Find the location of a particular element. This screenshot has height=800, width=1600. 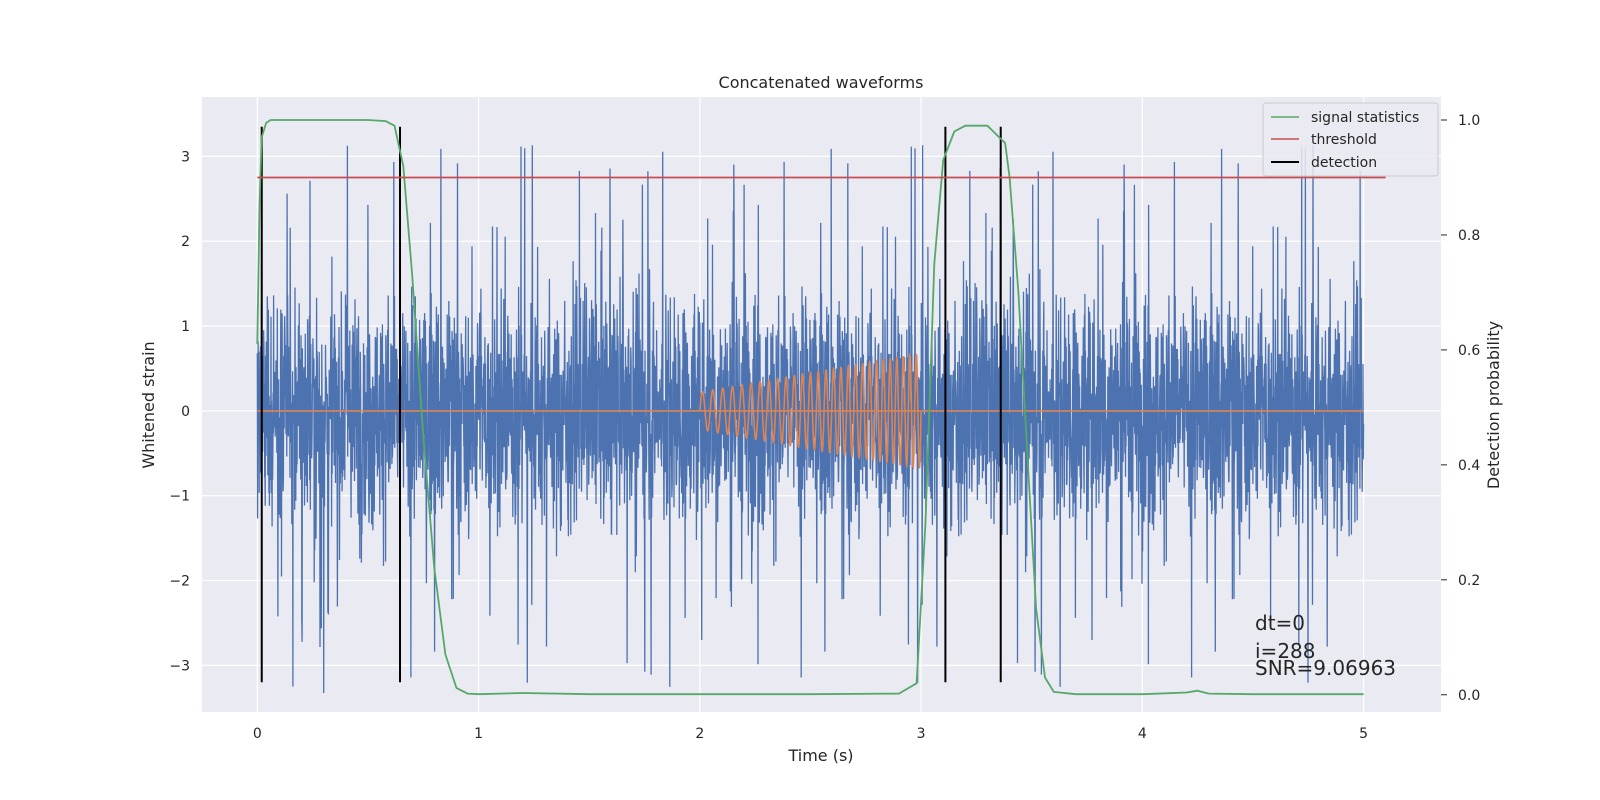

y-ticks-right: 0.0 0.2 0.4 0.6 0.8 1.0 is located at coordinates (1460, 408).